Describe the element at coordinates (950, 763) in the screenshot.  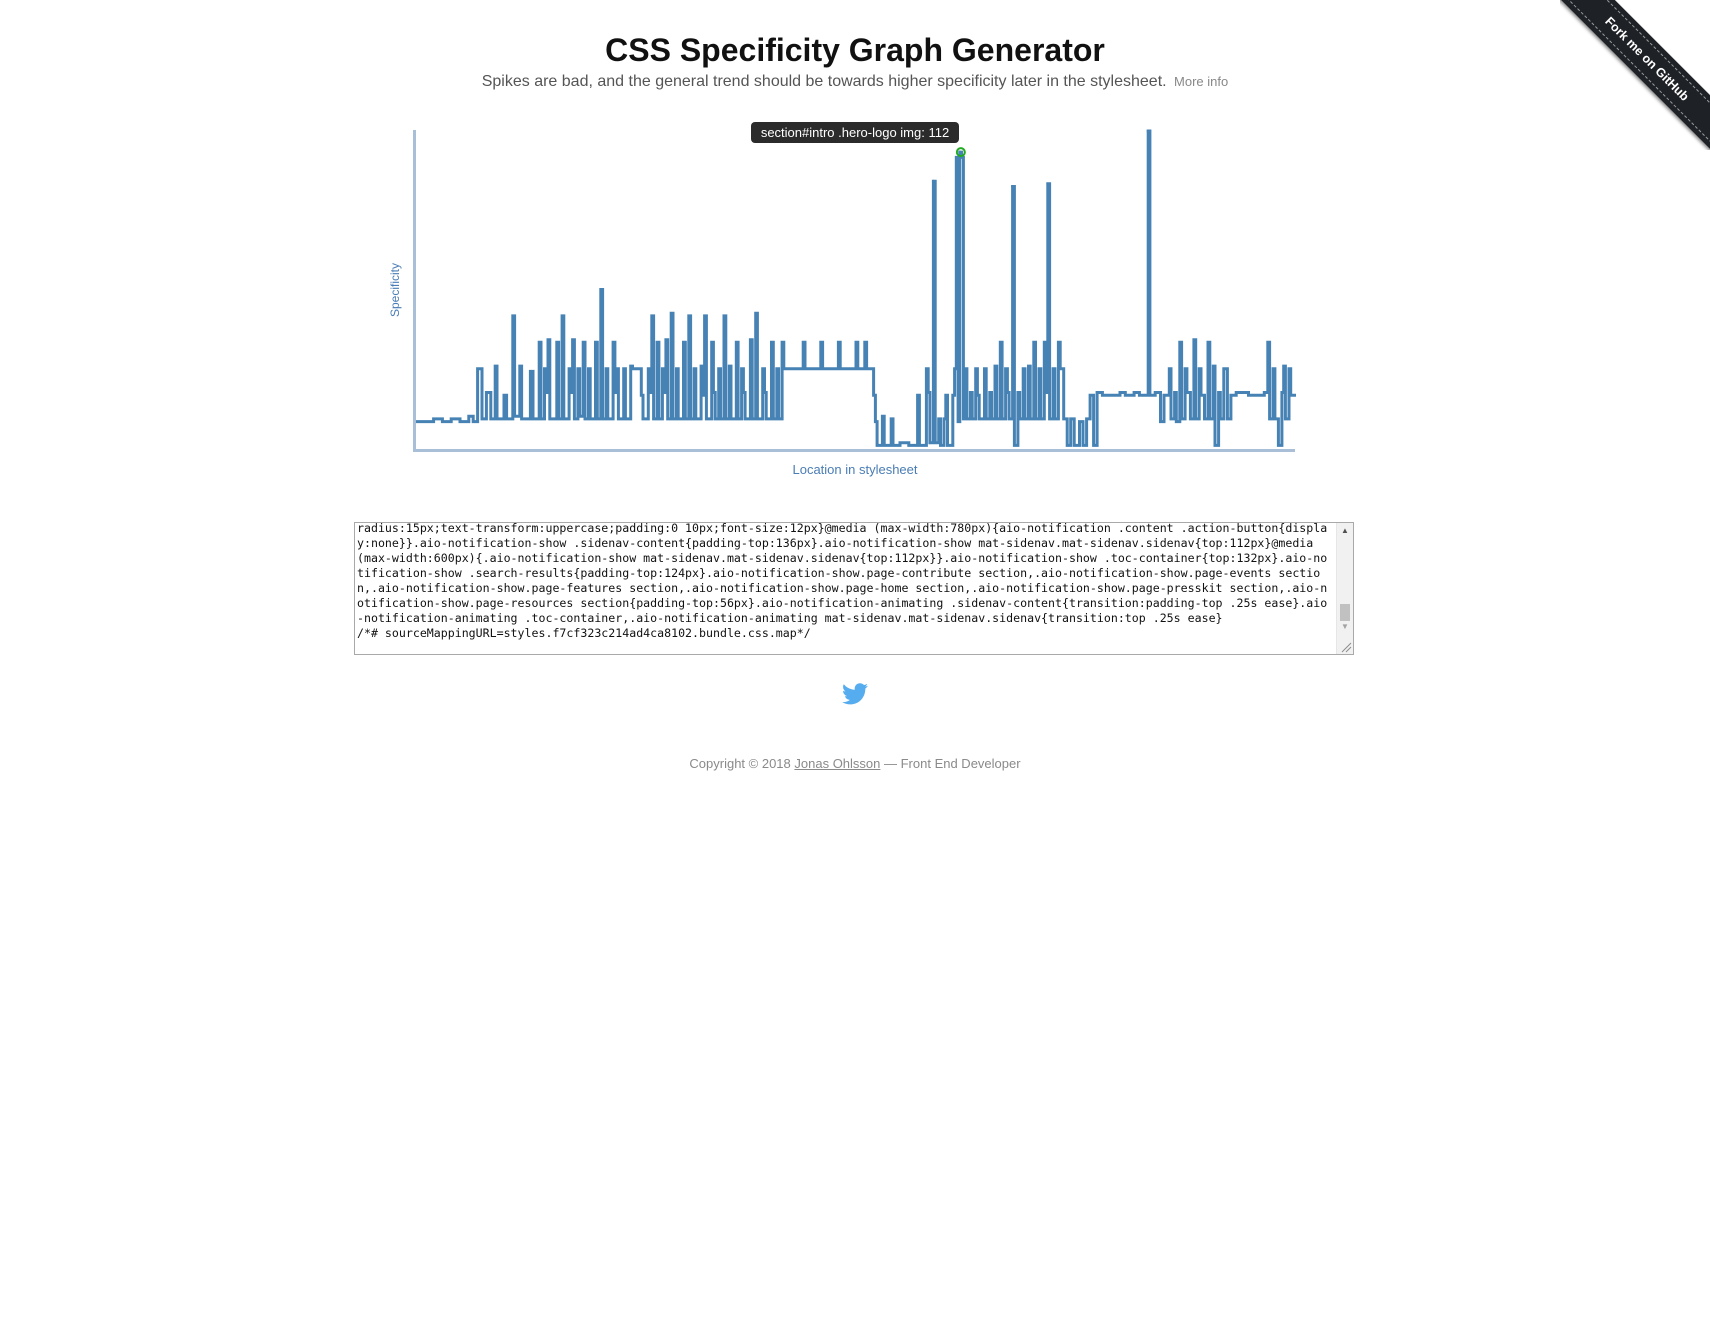
I see `footer-suffix: — Front End Developer` at that location.